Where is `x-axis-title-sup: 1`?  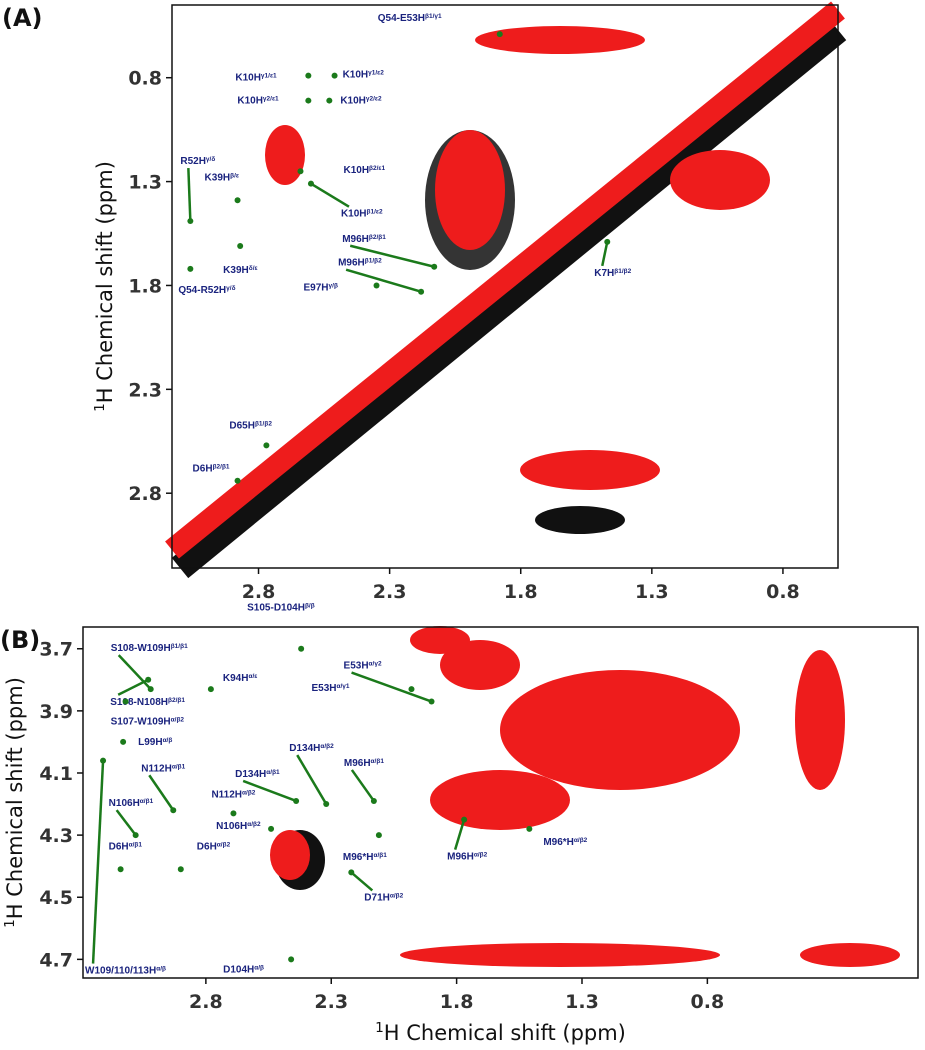 x-axis-title-sup: 1 is located at coordinates (379, 1028).